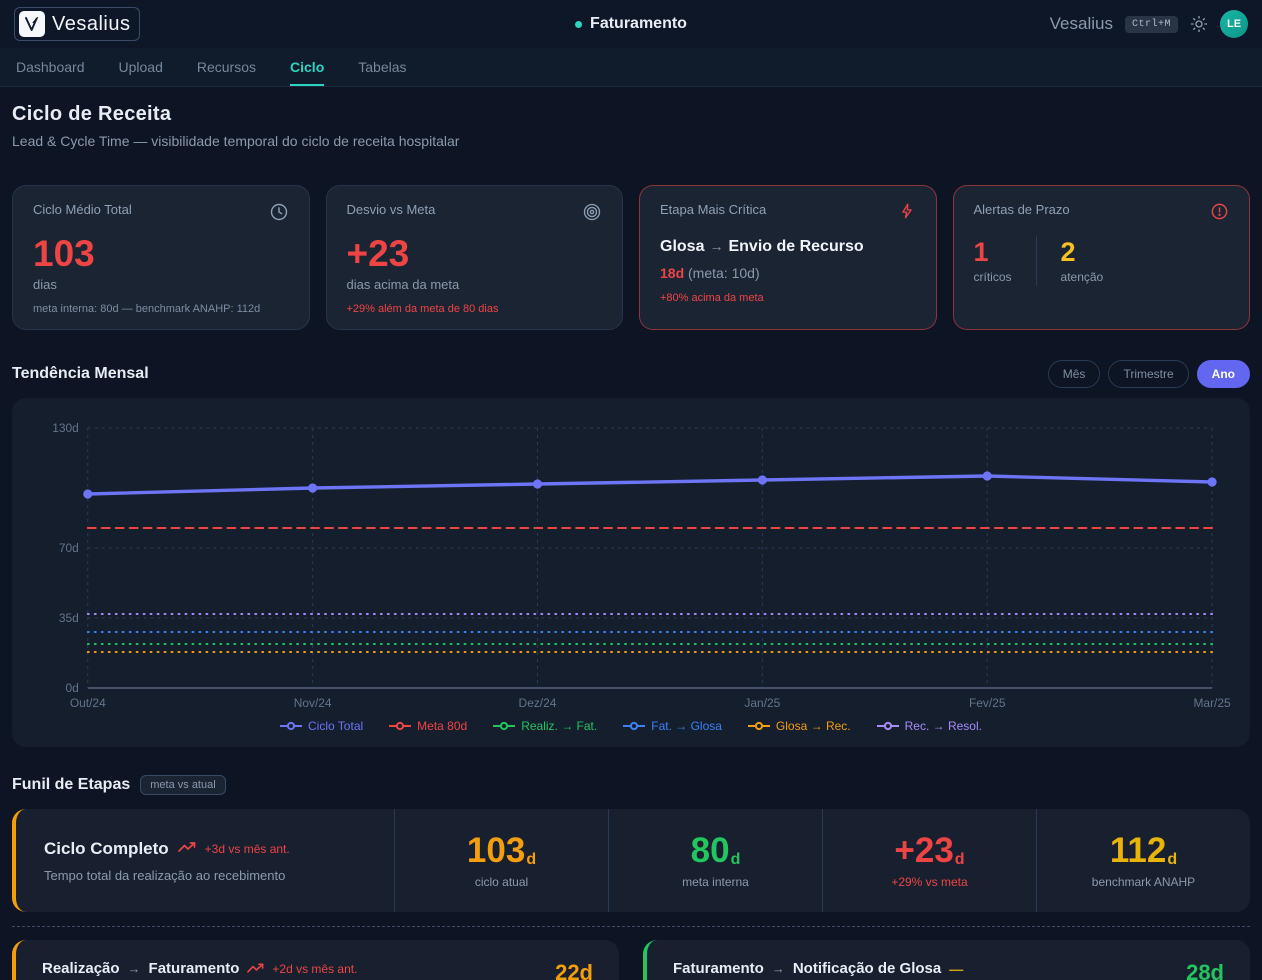 Image resolution: width=1262 pixels, height=980 pixels. Describe the element at coordinates (956, 968) in the screenshot. I see `flat-trend-icon: —` at that location.